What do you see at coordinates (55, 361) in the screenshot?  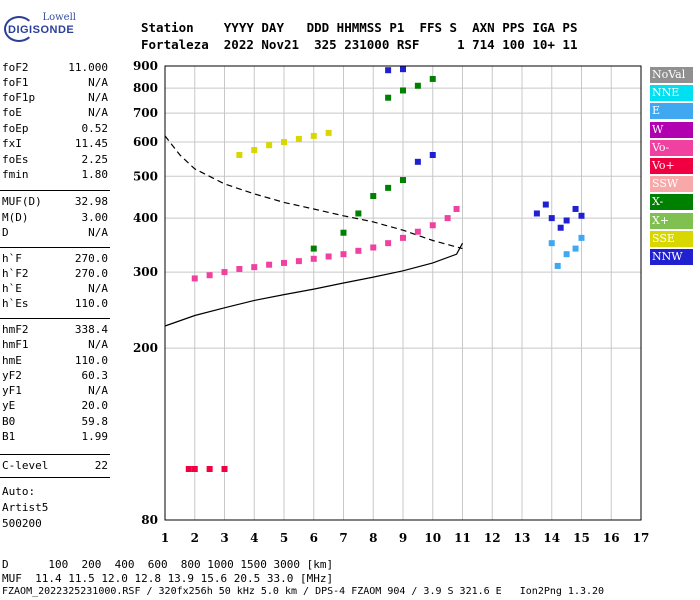 I see `param-row: hmE 110.0` at bounding box center [55, 361].